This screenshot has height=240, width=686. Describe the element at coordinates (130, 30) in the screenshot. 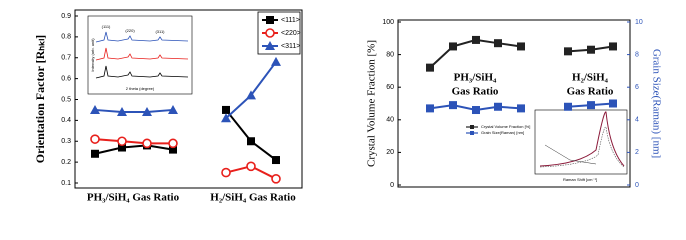

I see `inset-peak-label: (220)` at that location.